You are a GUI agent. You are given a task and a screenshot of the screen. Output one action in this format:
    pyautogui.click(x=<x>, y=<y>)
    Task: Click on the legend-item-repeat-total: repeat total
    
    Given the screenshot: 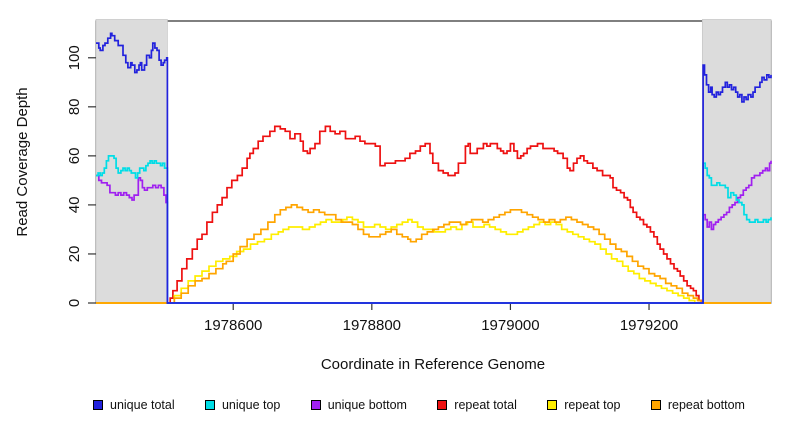 What is the action you would take?
    pyautogui.click(x=477, y=405)
    